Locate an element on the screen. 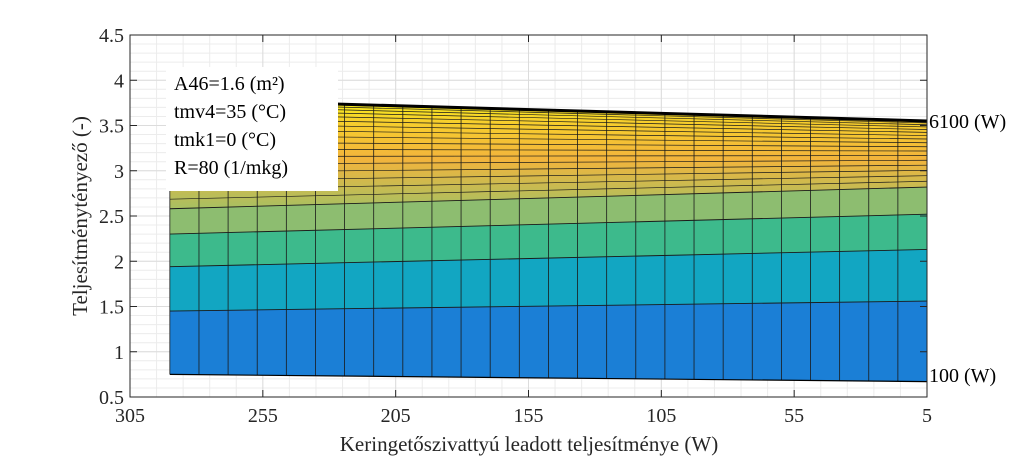 The width and height of the screenshot is (1024, 460). legend-line-r: R=80 (1/mkg) is located at coordinates (231, 168).